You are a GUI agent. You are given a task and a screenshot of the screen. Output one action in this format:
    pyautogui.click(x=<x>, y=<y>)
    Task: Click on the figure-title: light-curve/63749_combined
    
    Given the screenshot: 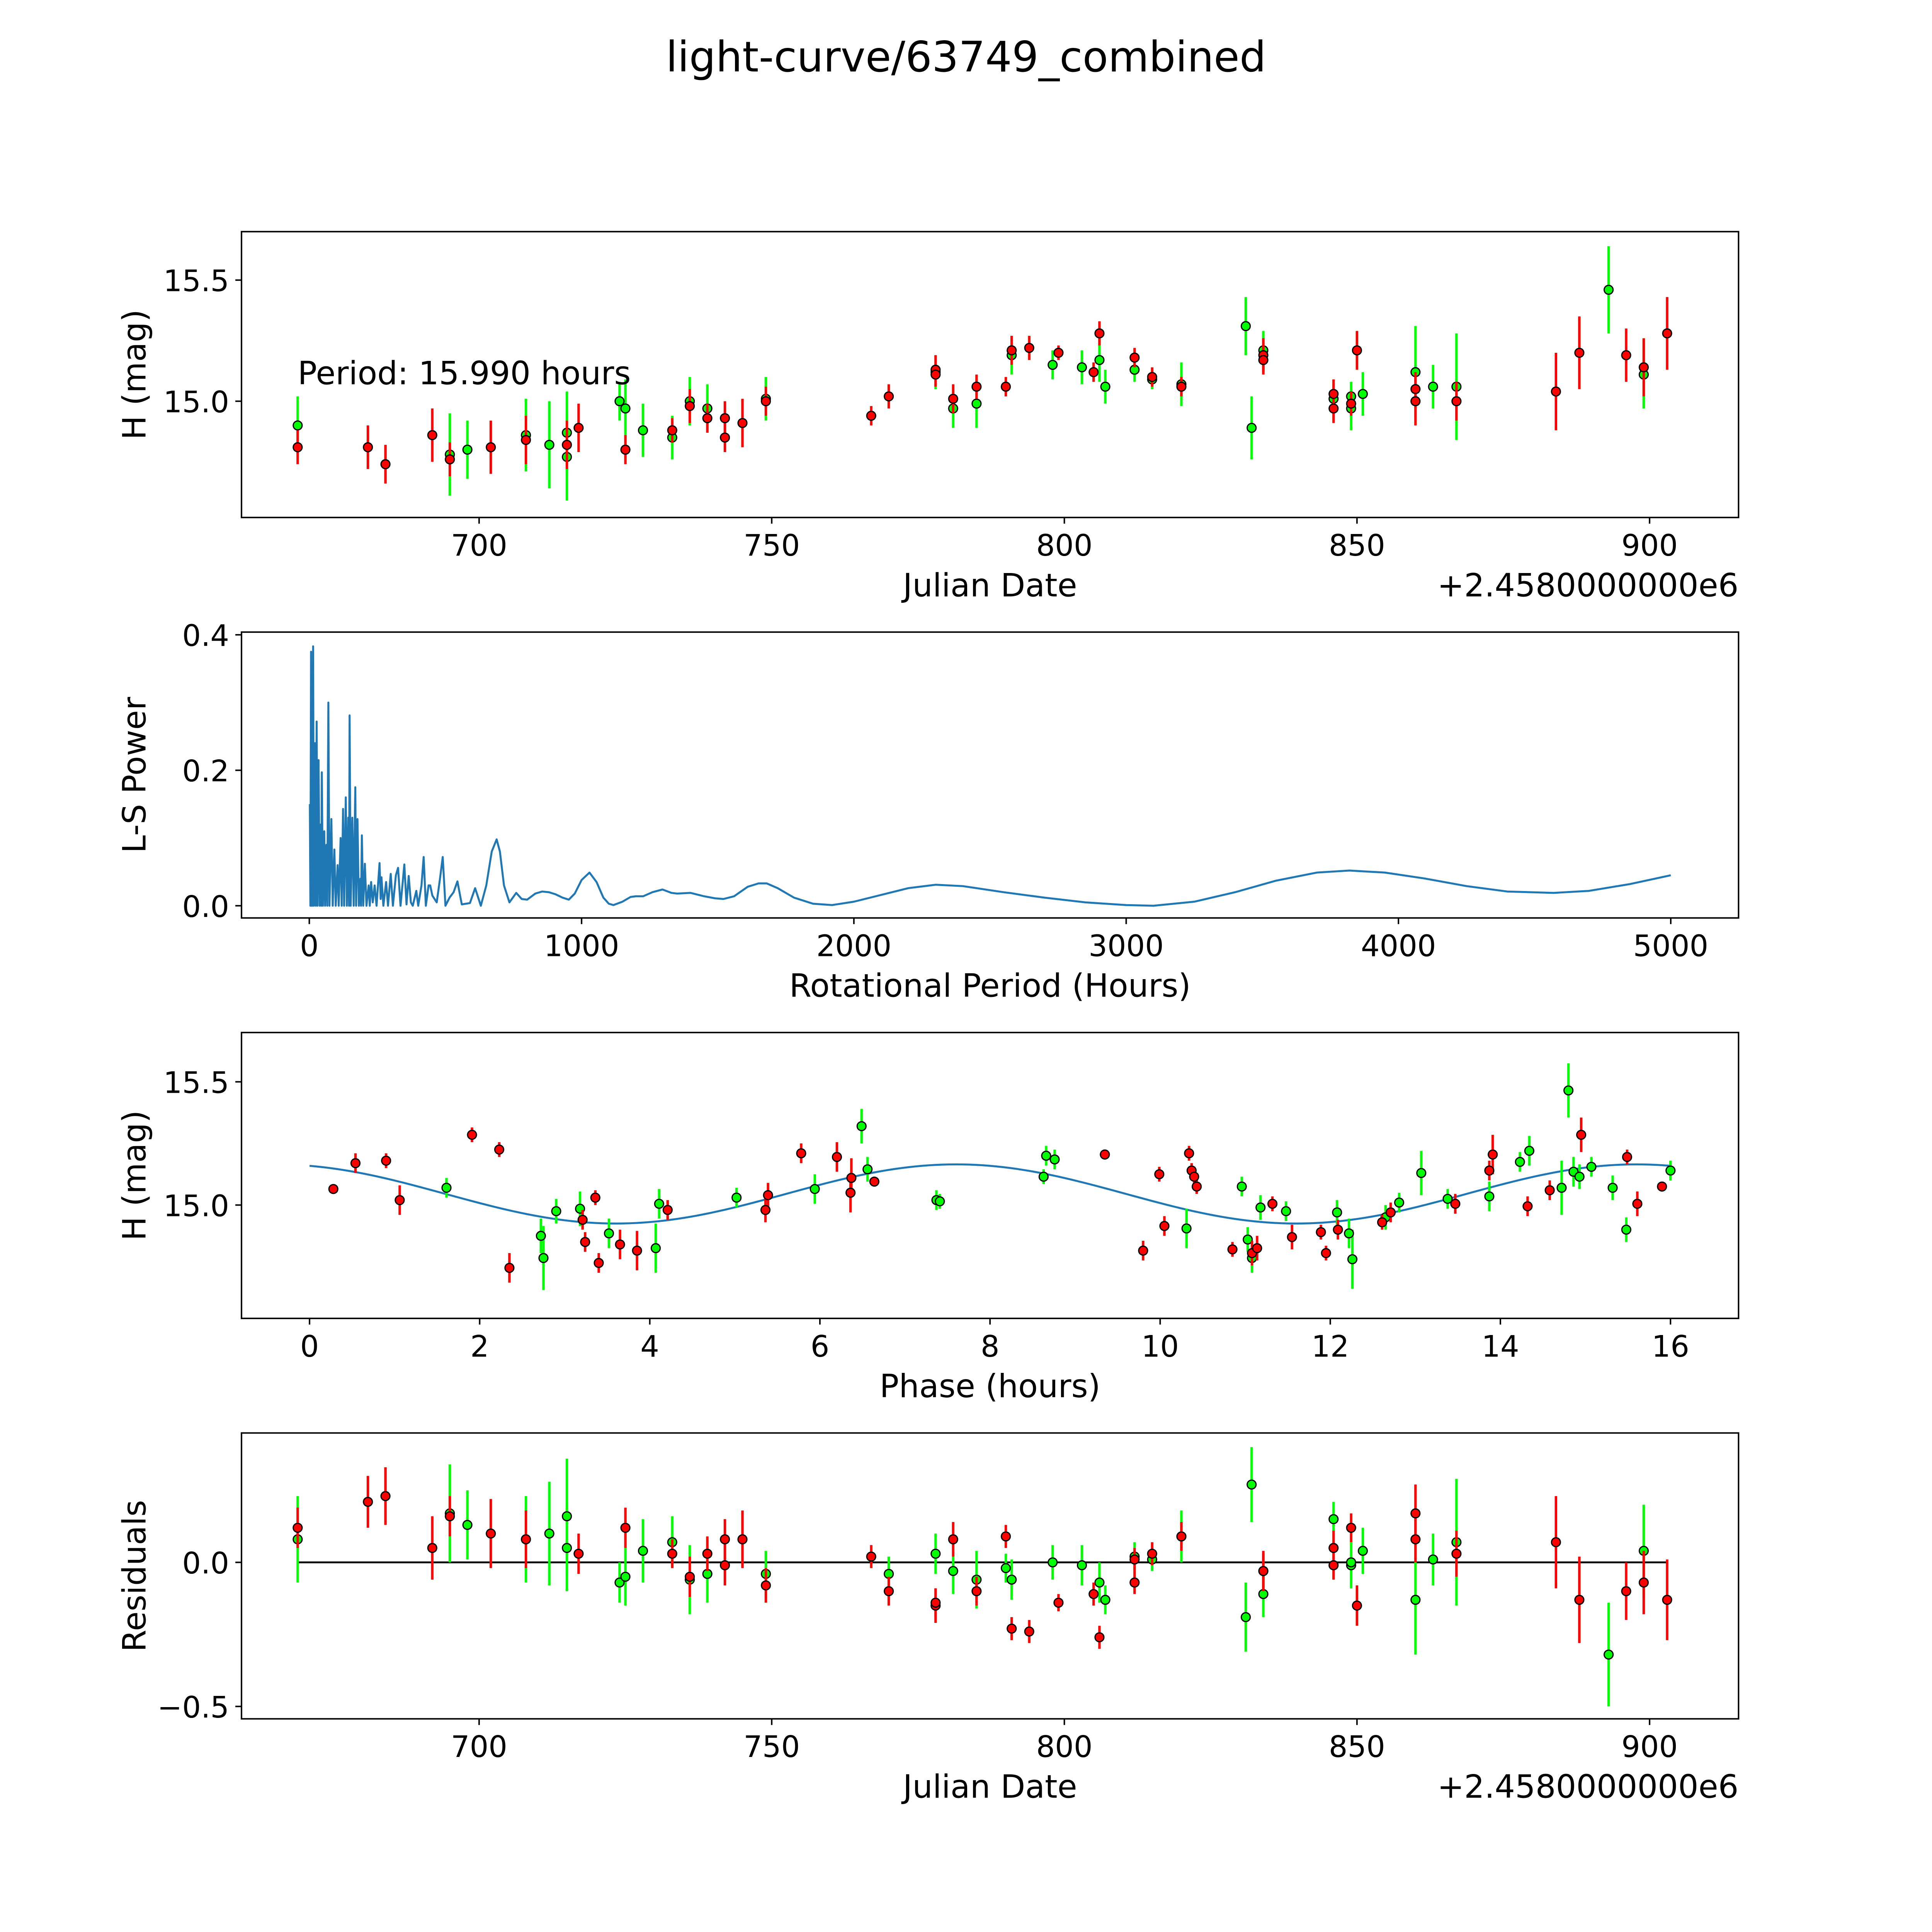 What is the action you would take?
    pyautogui.click(x=966, y=57)
    